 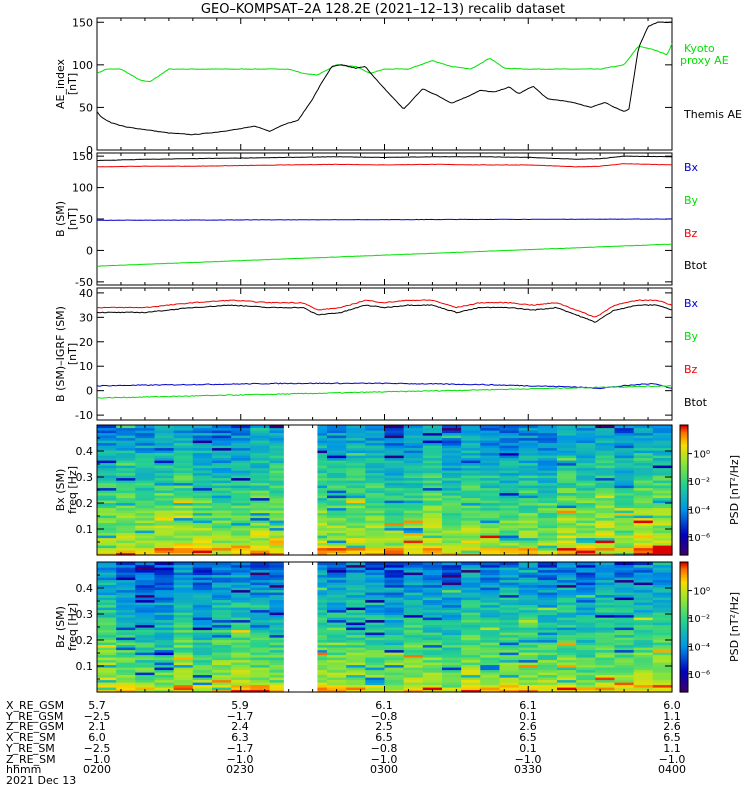 What do you see at coordinates (672, 716) in the screenshot?
I see `ephemeris-value: 1.1` at bounding box center [672, 716].